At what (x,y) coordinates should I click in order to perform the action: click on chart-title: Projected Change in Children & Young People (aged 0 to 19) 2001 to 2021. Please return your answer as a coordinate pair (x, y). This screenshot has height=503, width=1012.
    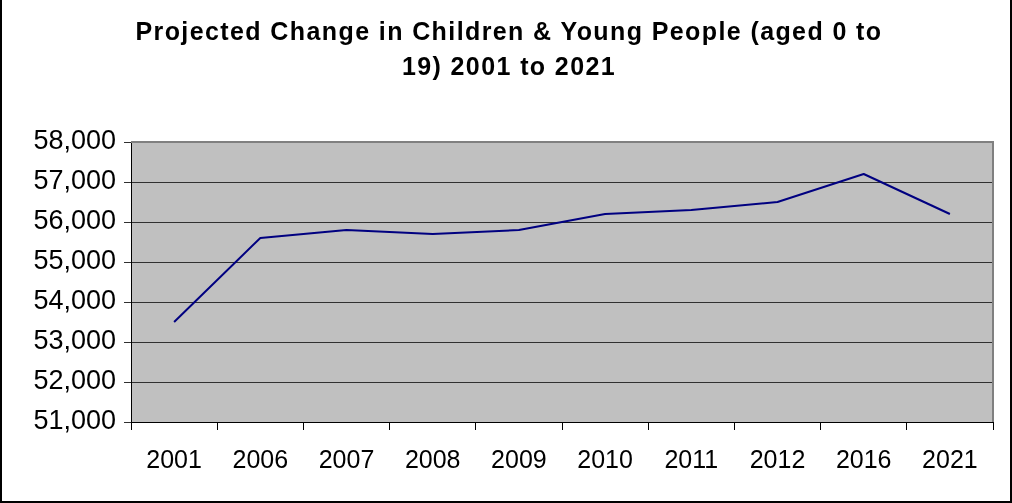
    Looking at the image, I should click on (509, 49).